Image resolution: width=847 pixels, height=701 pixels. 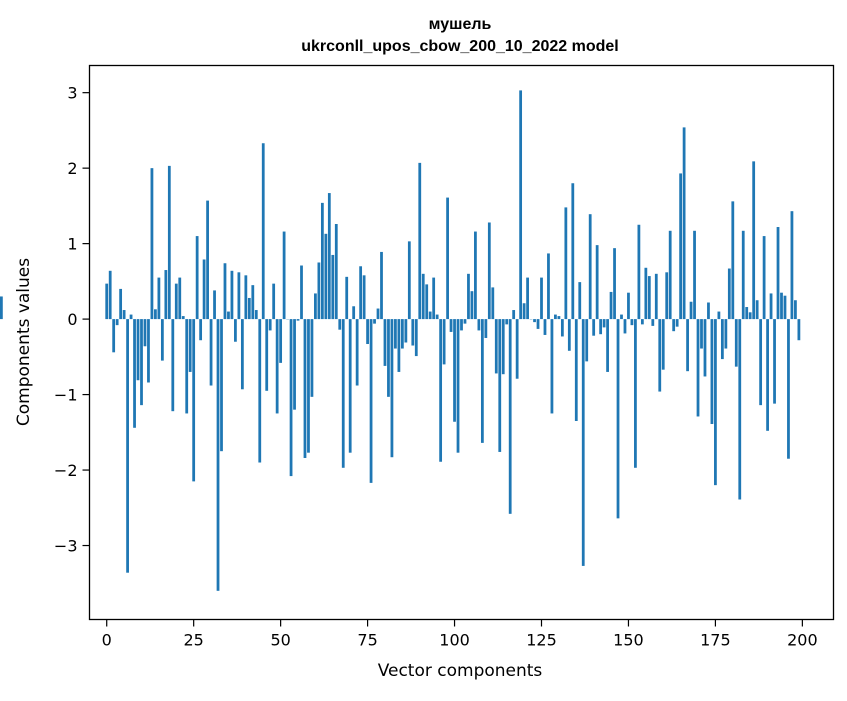 What do you see at coordinates (72, 319) in the screenshot?
I see `y-tick-label: 0` at bounding box center [72, 319].